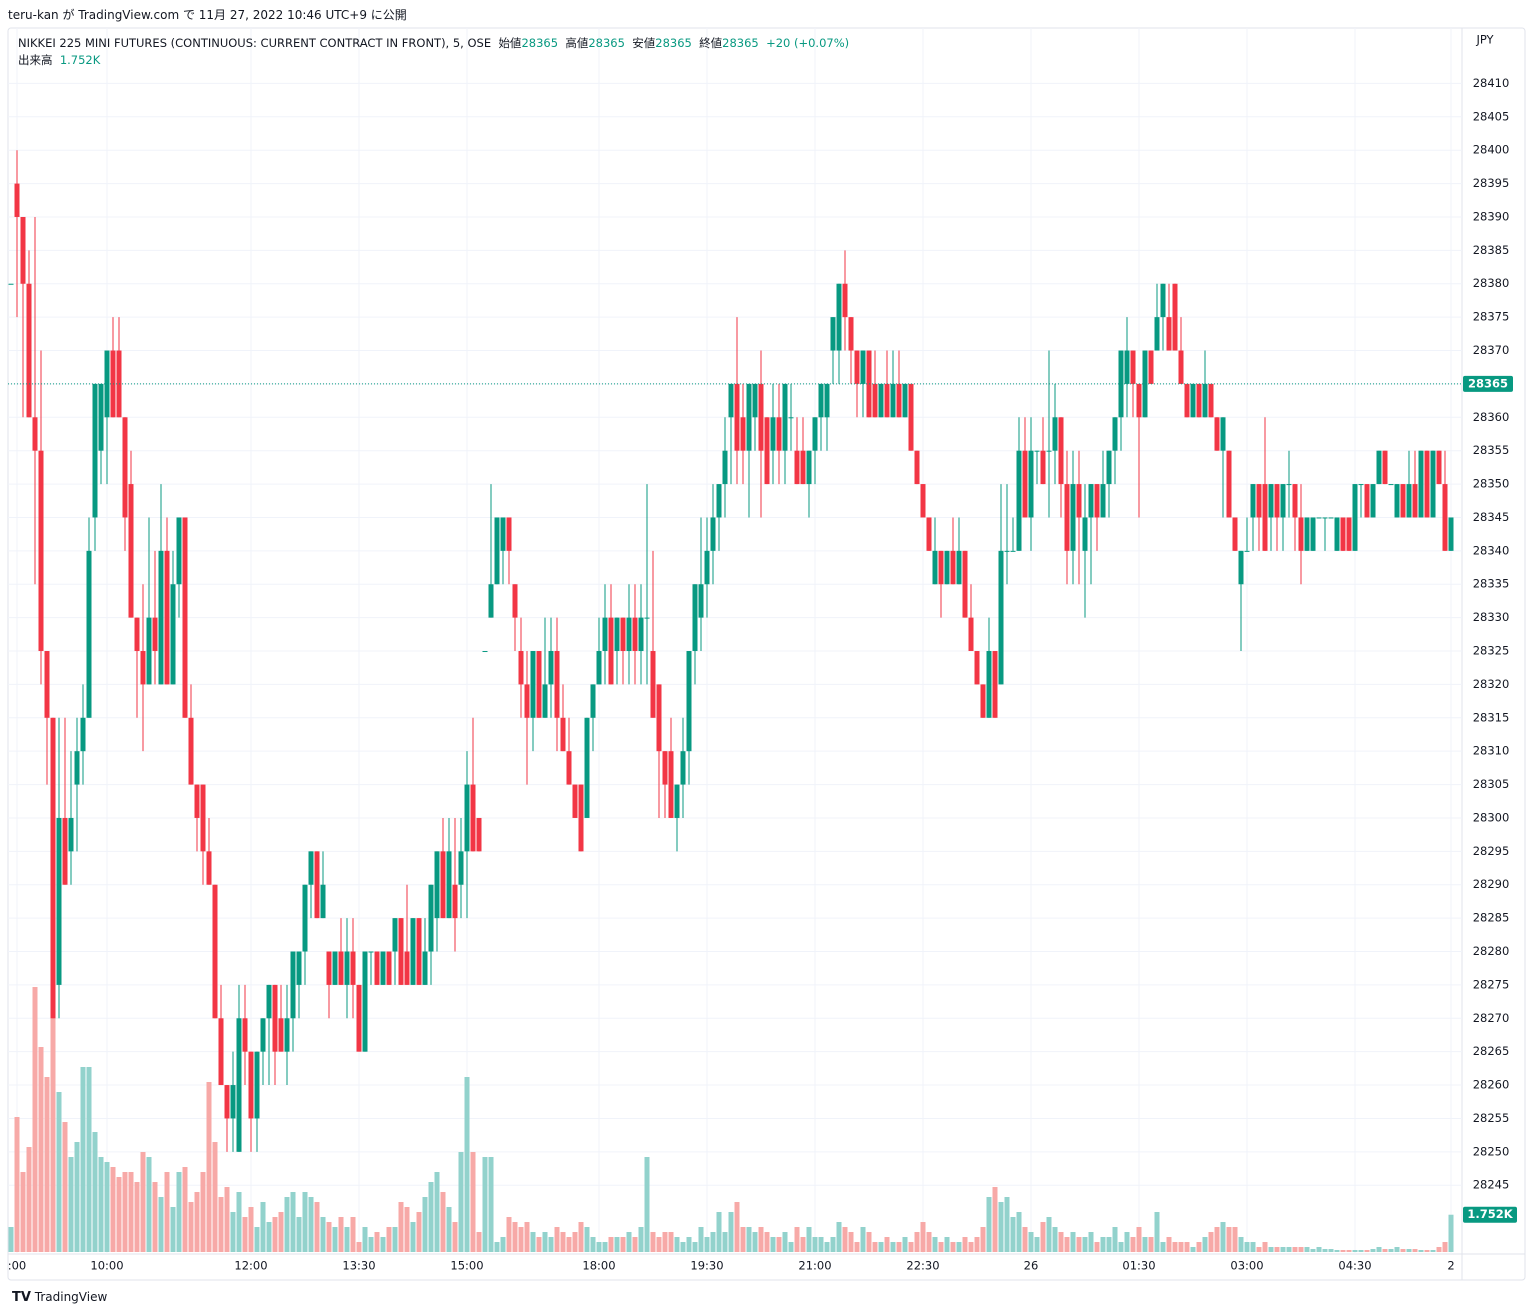 This screenshot has height=1314, width=1533. What do you see at coordinates (1491, 1051) in the screenshot?
I see `y-tick-label: 28265` at bounding box center [1491, 1051].